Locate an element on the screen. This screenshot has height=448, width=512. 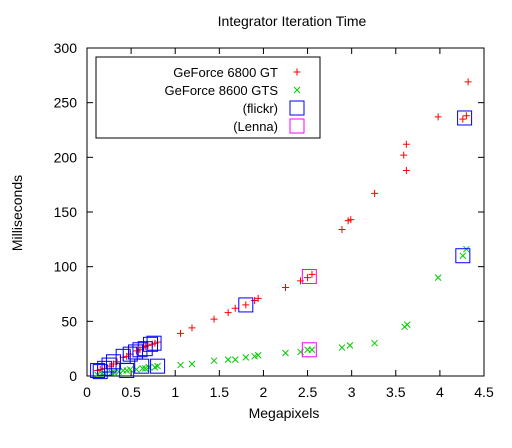
x-tick-label: 2 is located at coordinates (264, 392).